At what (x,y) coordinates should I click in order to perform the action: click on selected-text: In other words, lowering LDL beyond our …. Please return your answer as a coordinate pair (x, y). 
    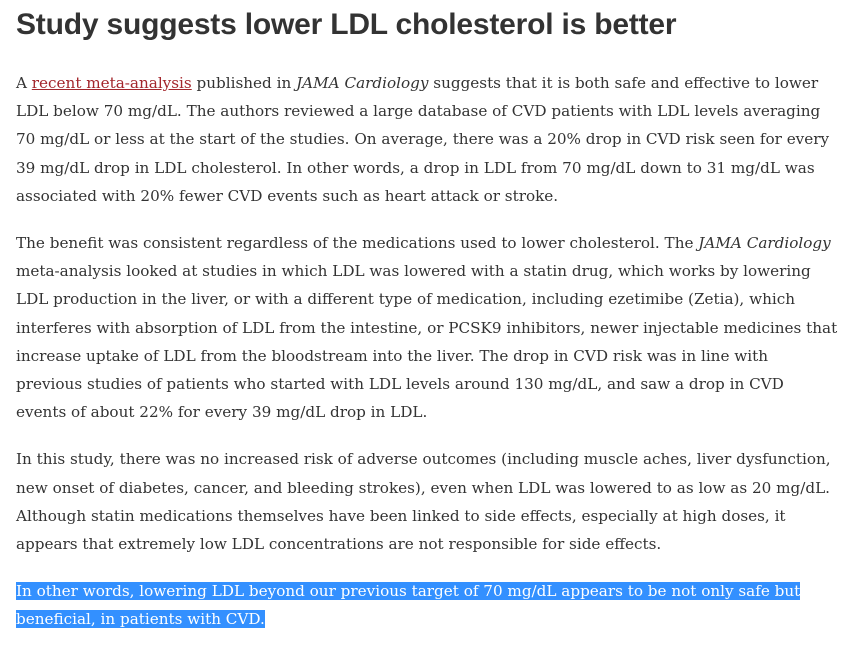
    Looking at the image, I should click on (408, 605).